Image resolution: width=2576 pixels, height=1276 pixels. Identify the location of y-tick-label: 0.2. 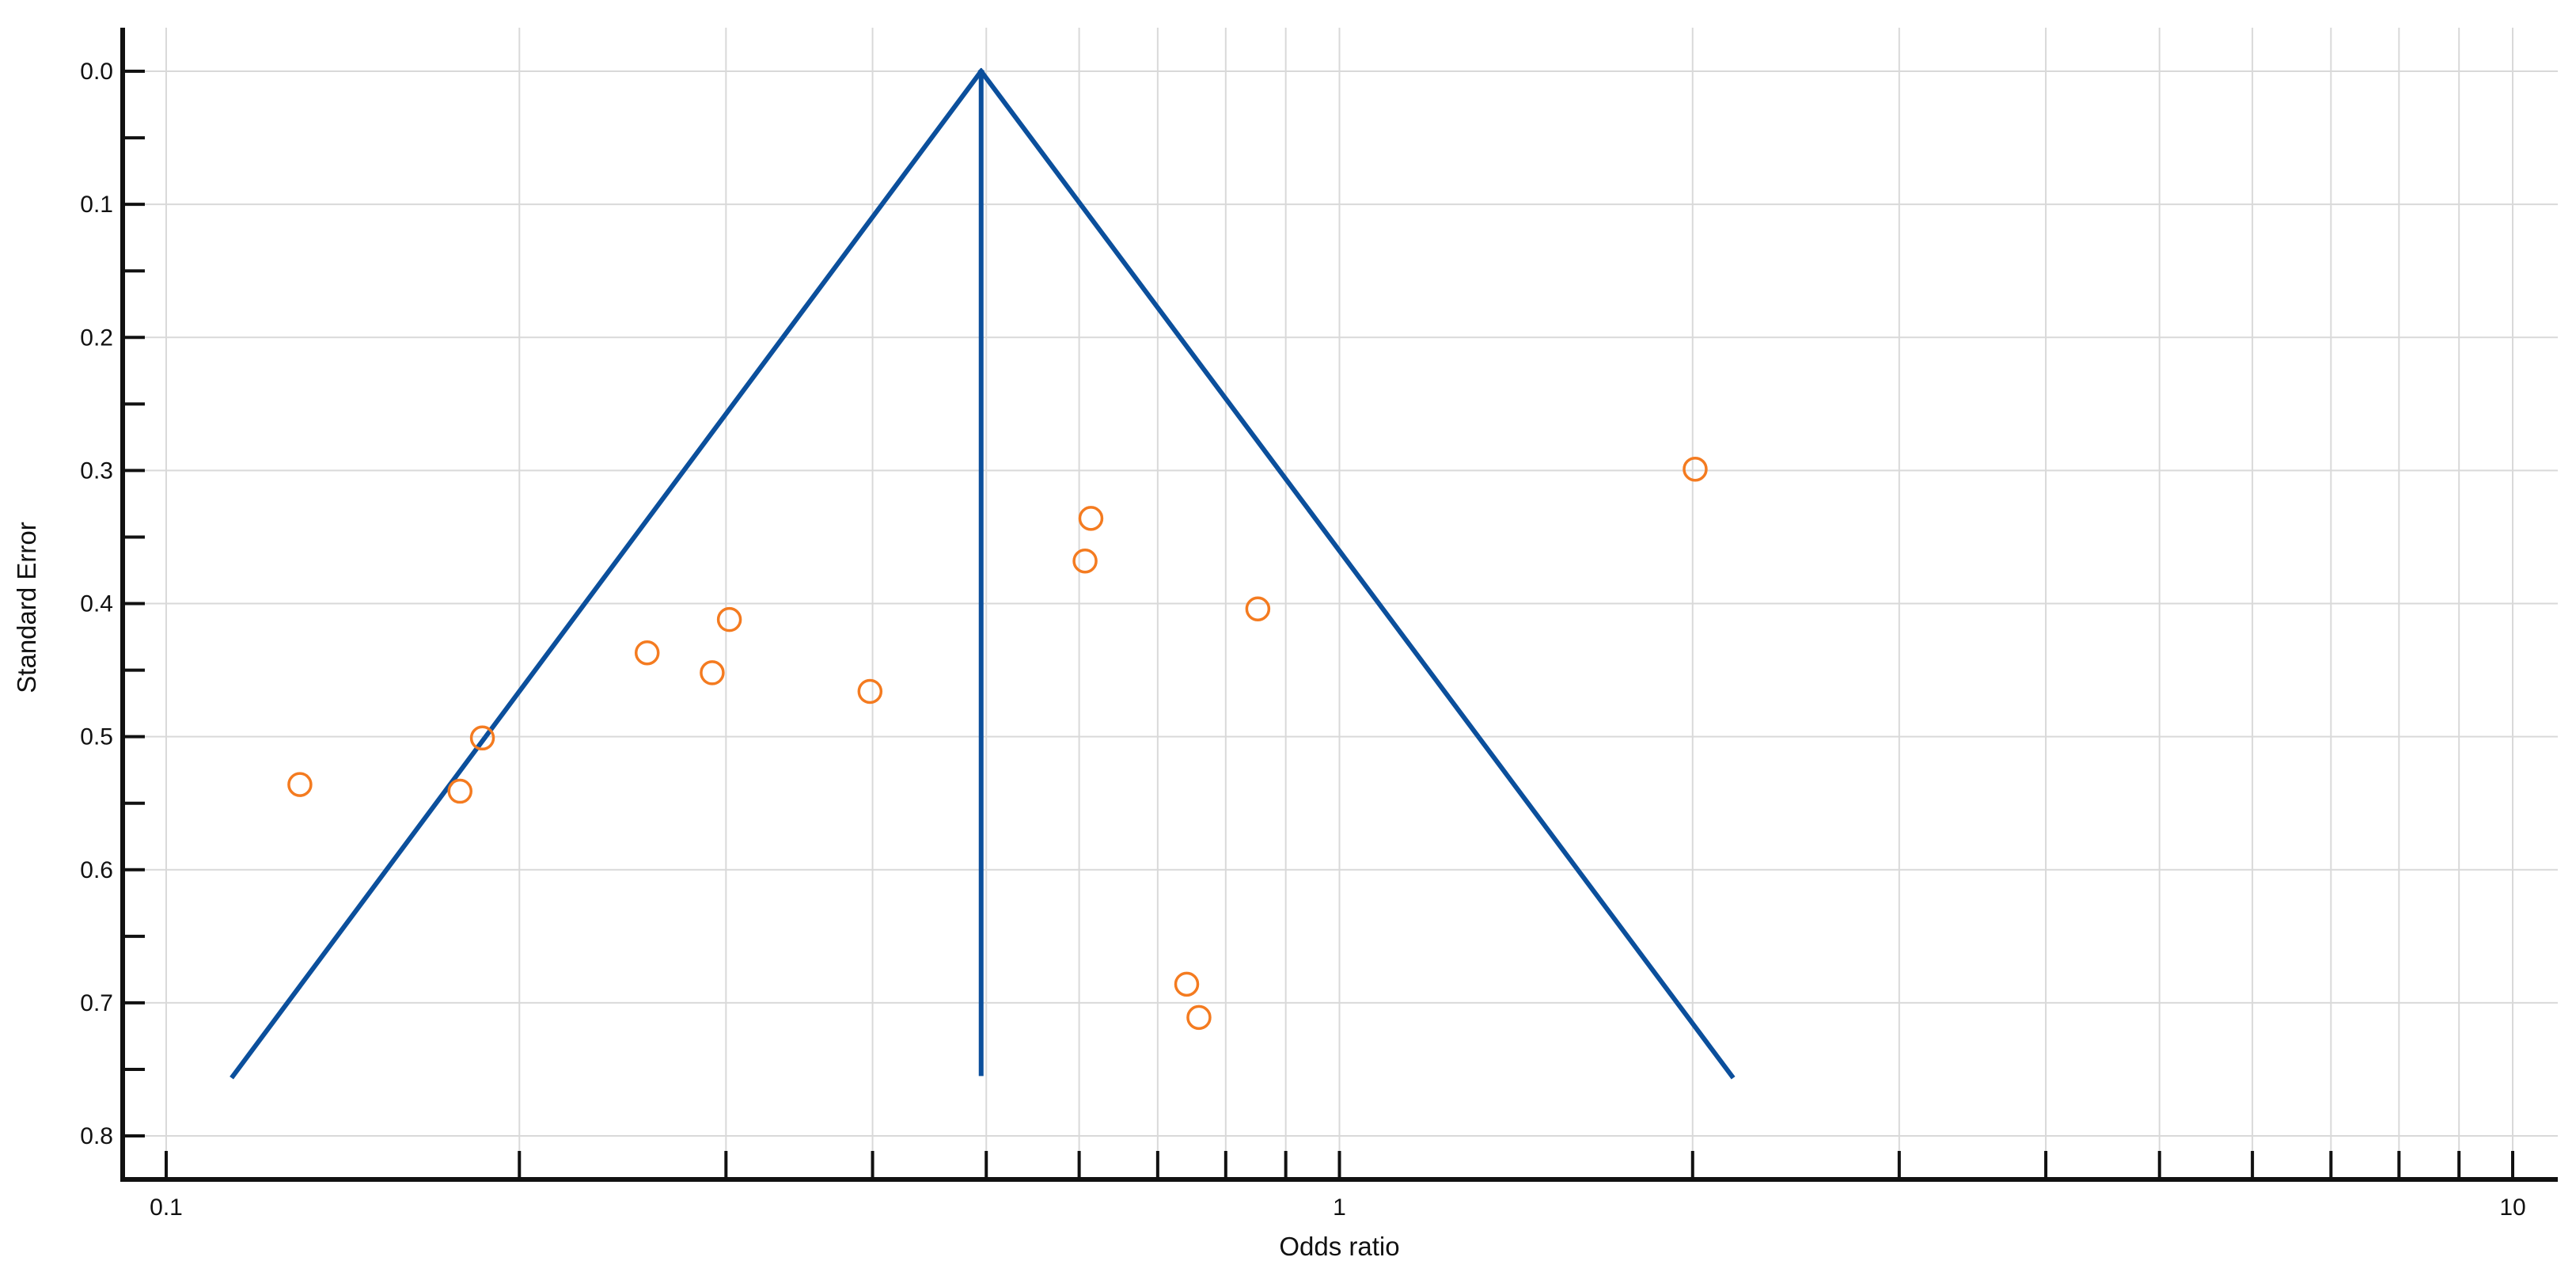
(96, 338).